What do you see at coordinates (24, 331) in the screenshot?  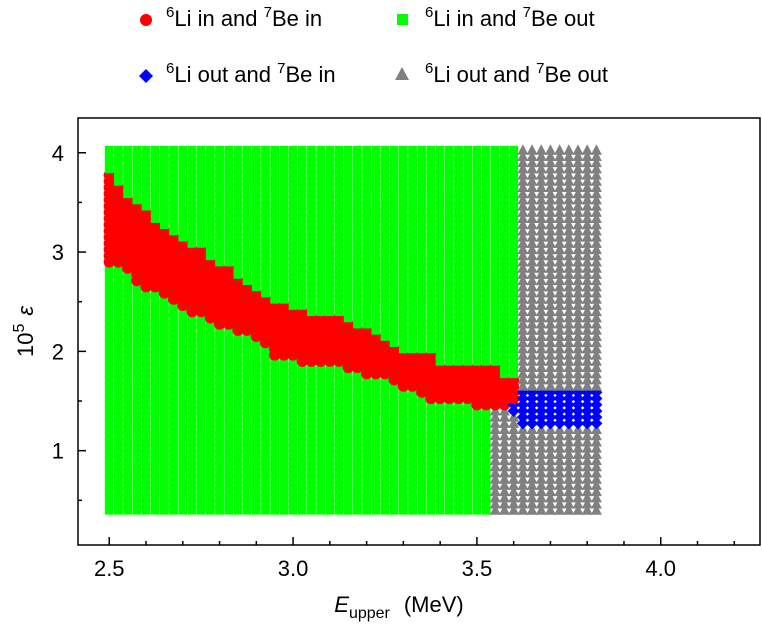 I see `y-axis-label: 105ε` at bounding box center [24, 331].